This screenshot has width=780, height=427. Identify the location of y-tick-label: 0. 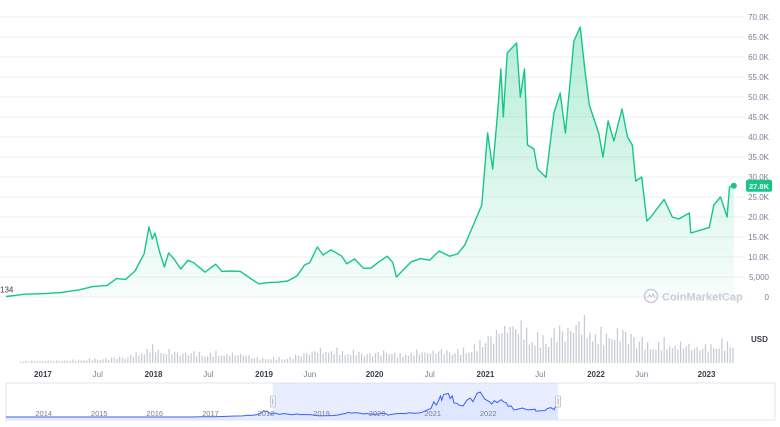
(767, 297).